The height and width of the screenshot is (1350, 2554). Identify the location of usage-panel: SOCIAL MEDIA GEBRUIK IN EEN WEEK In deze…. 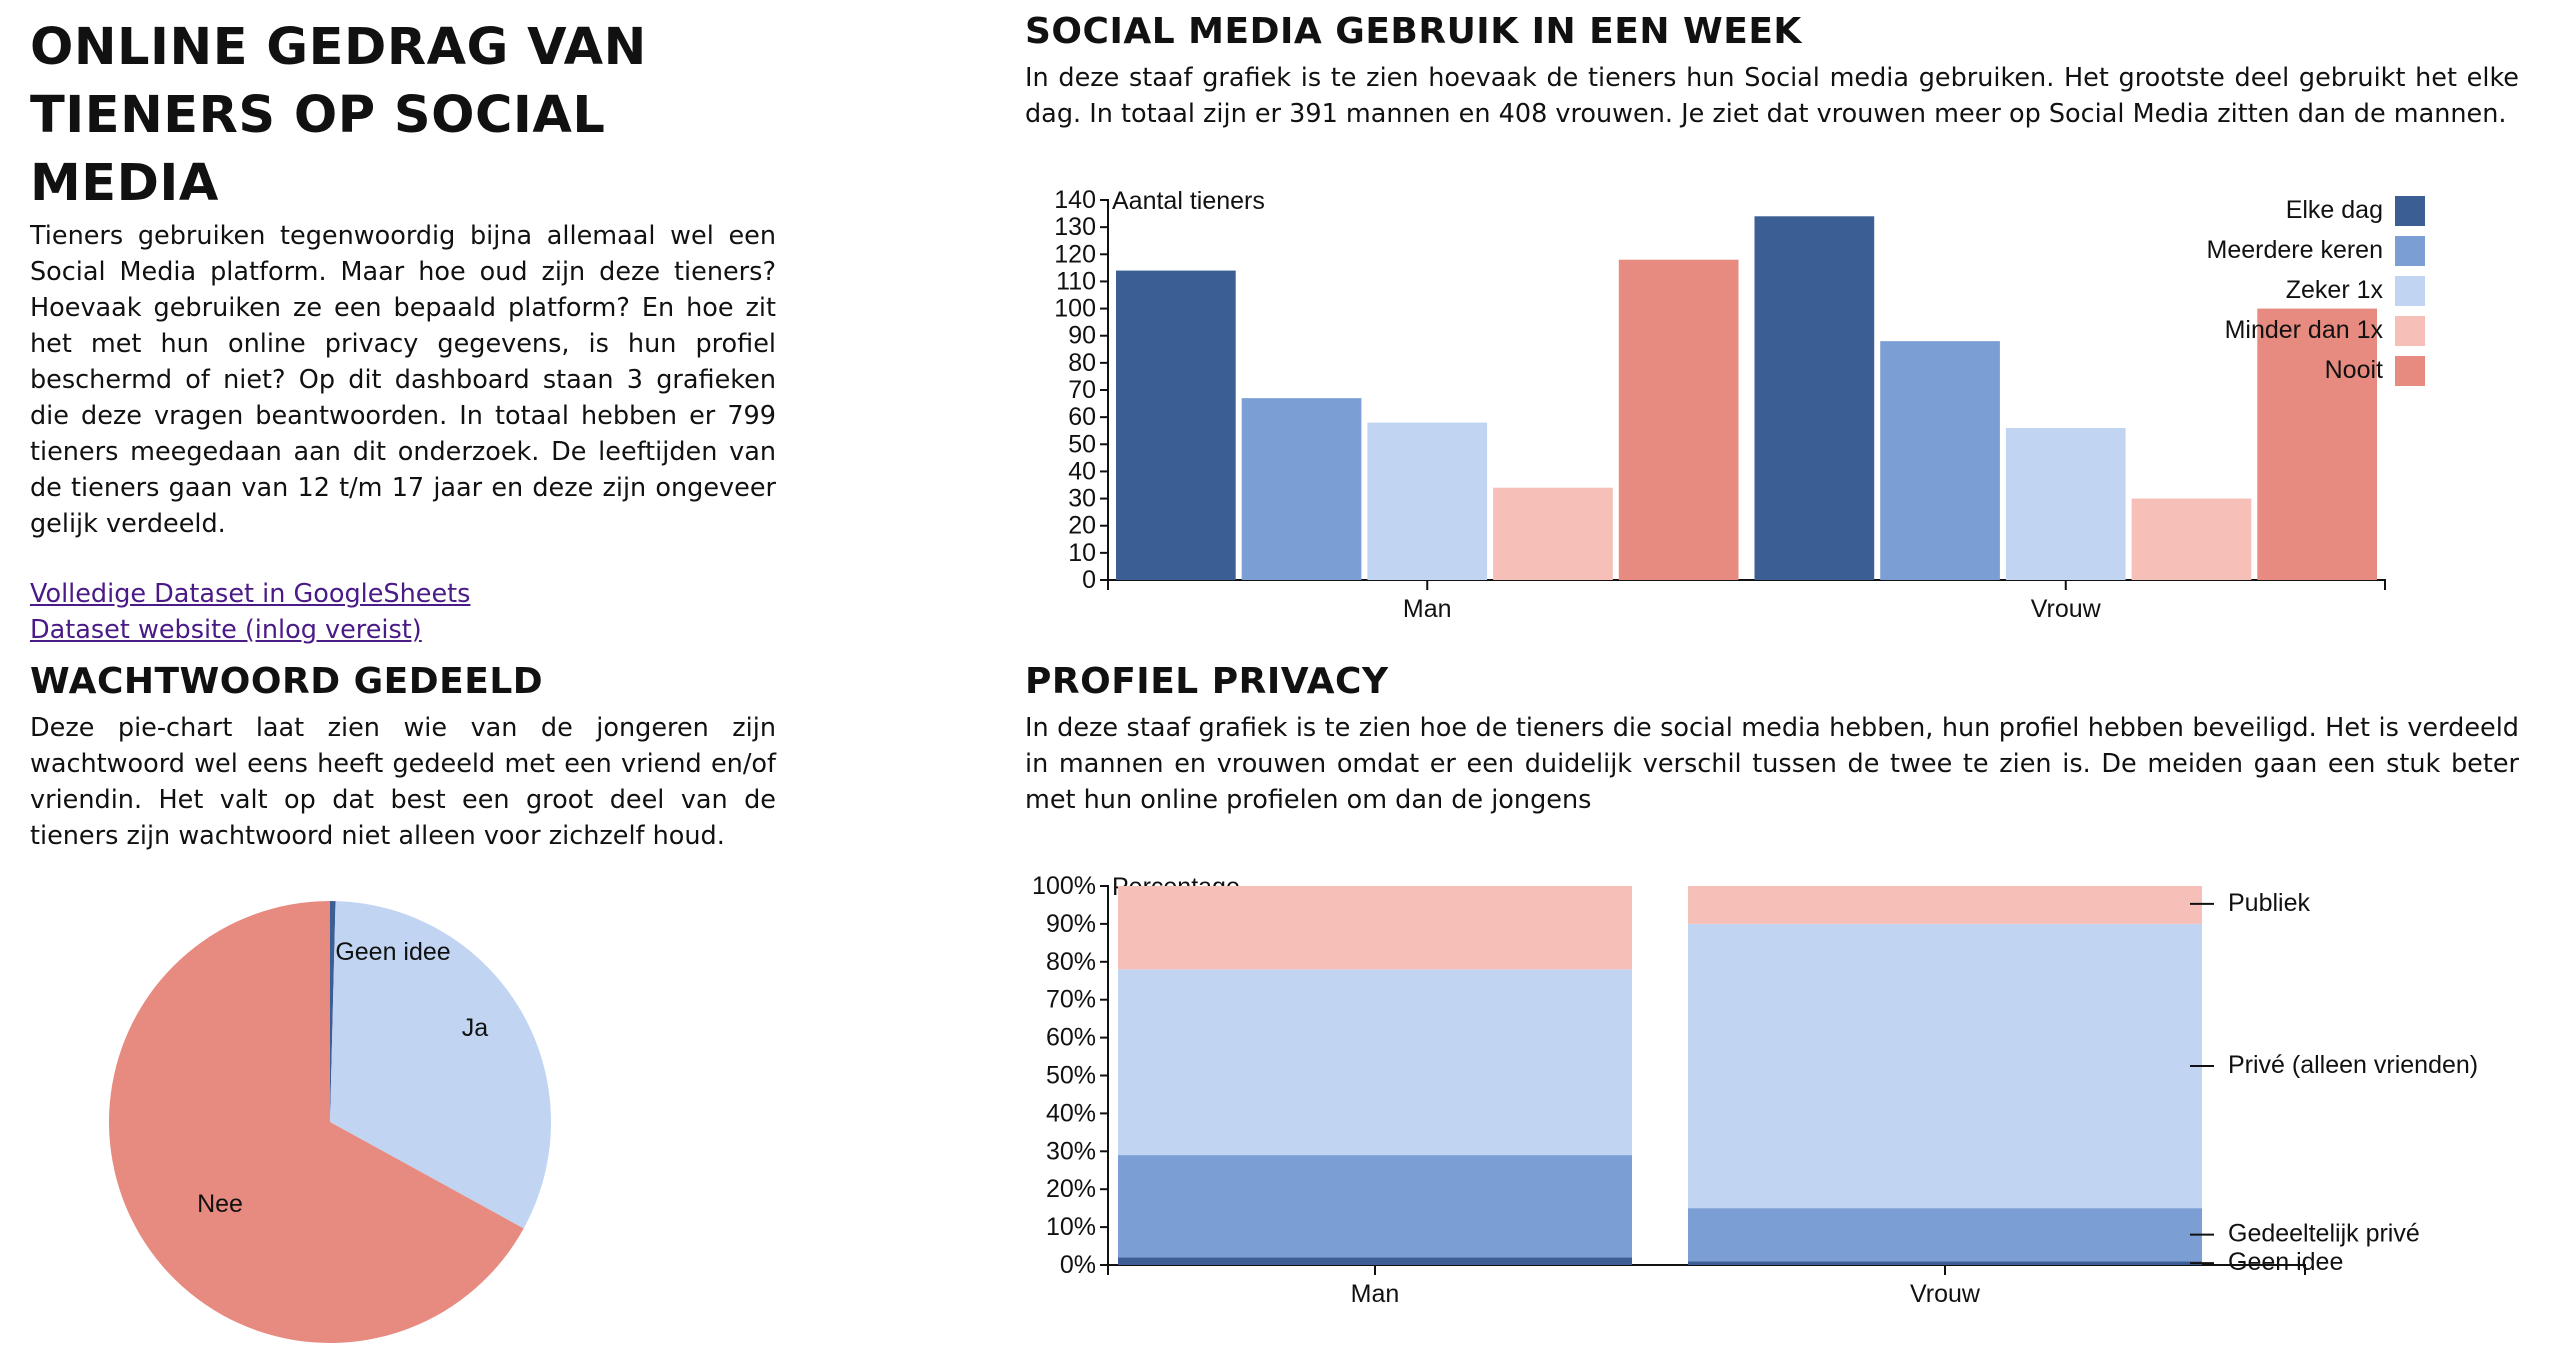
(1772, 70).